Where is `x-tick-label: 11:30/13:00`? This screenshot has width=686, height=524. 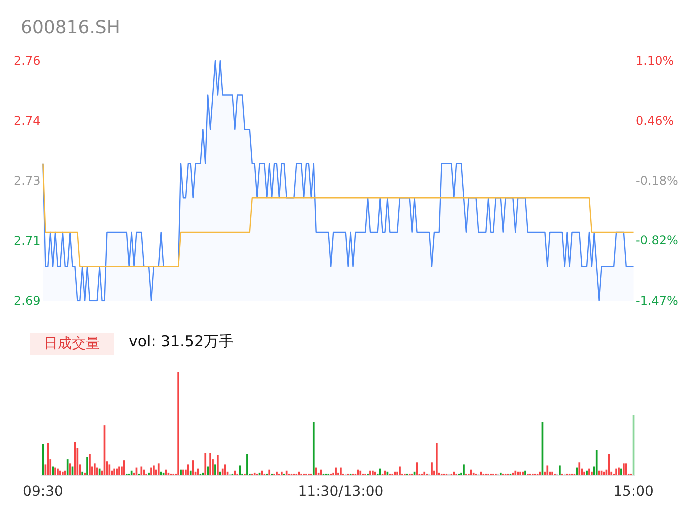 x-tick-label: 11:30/13:00 is located at coordinates (341, 492).